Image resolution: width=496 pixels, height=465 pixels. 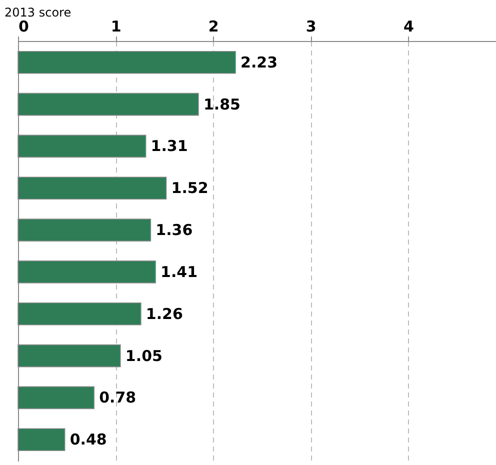 I want to click on x-tick-label: 2, so click(x=213, y=27).